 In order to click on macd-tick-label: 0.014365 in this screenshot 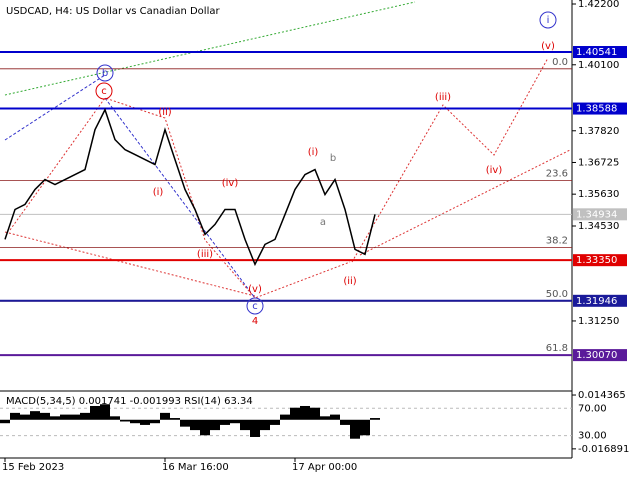, I will do `click(602, 395)`.